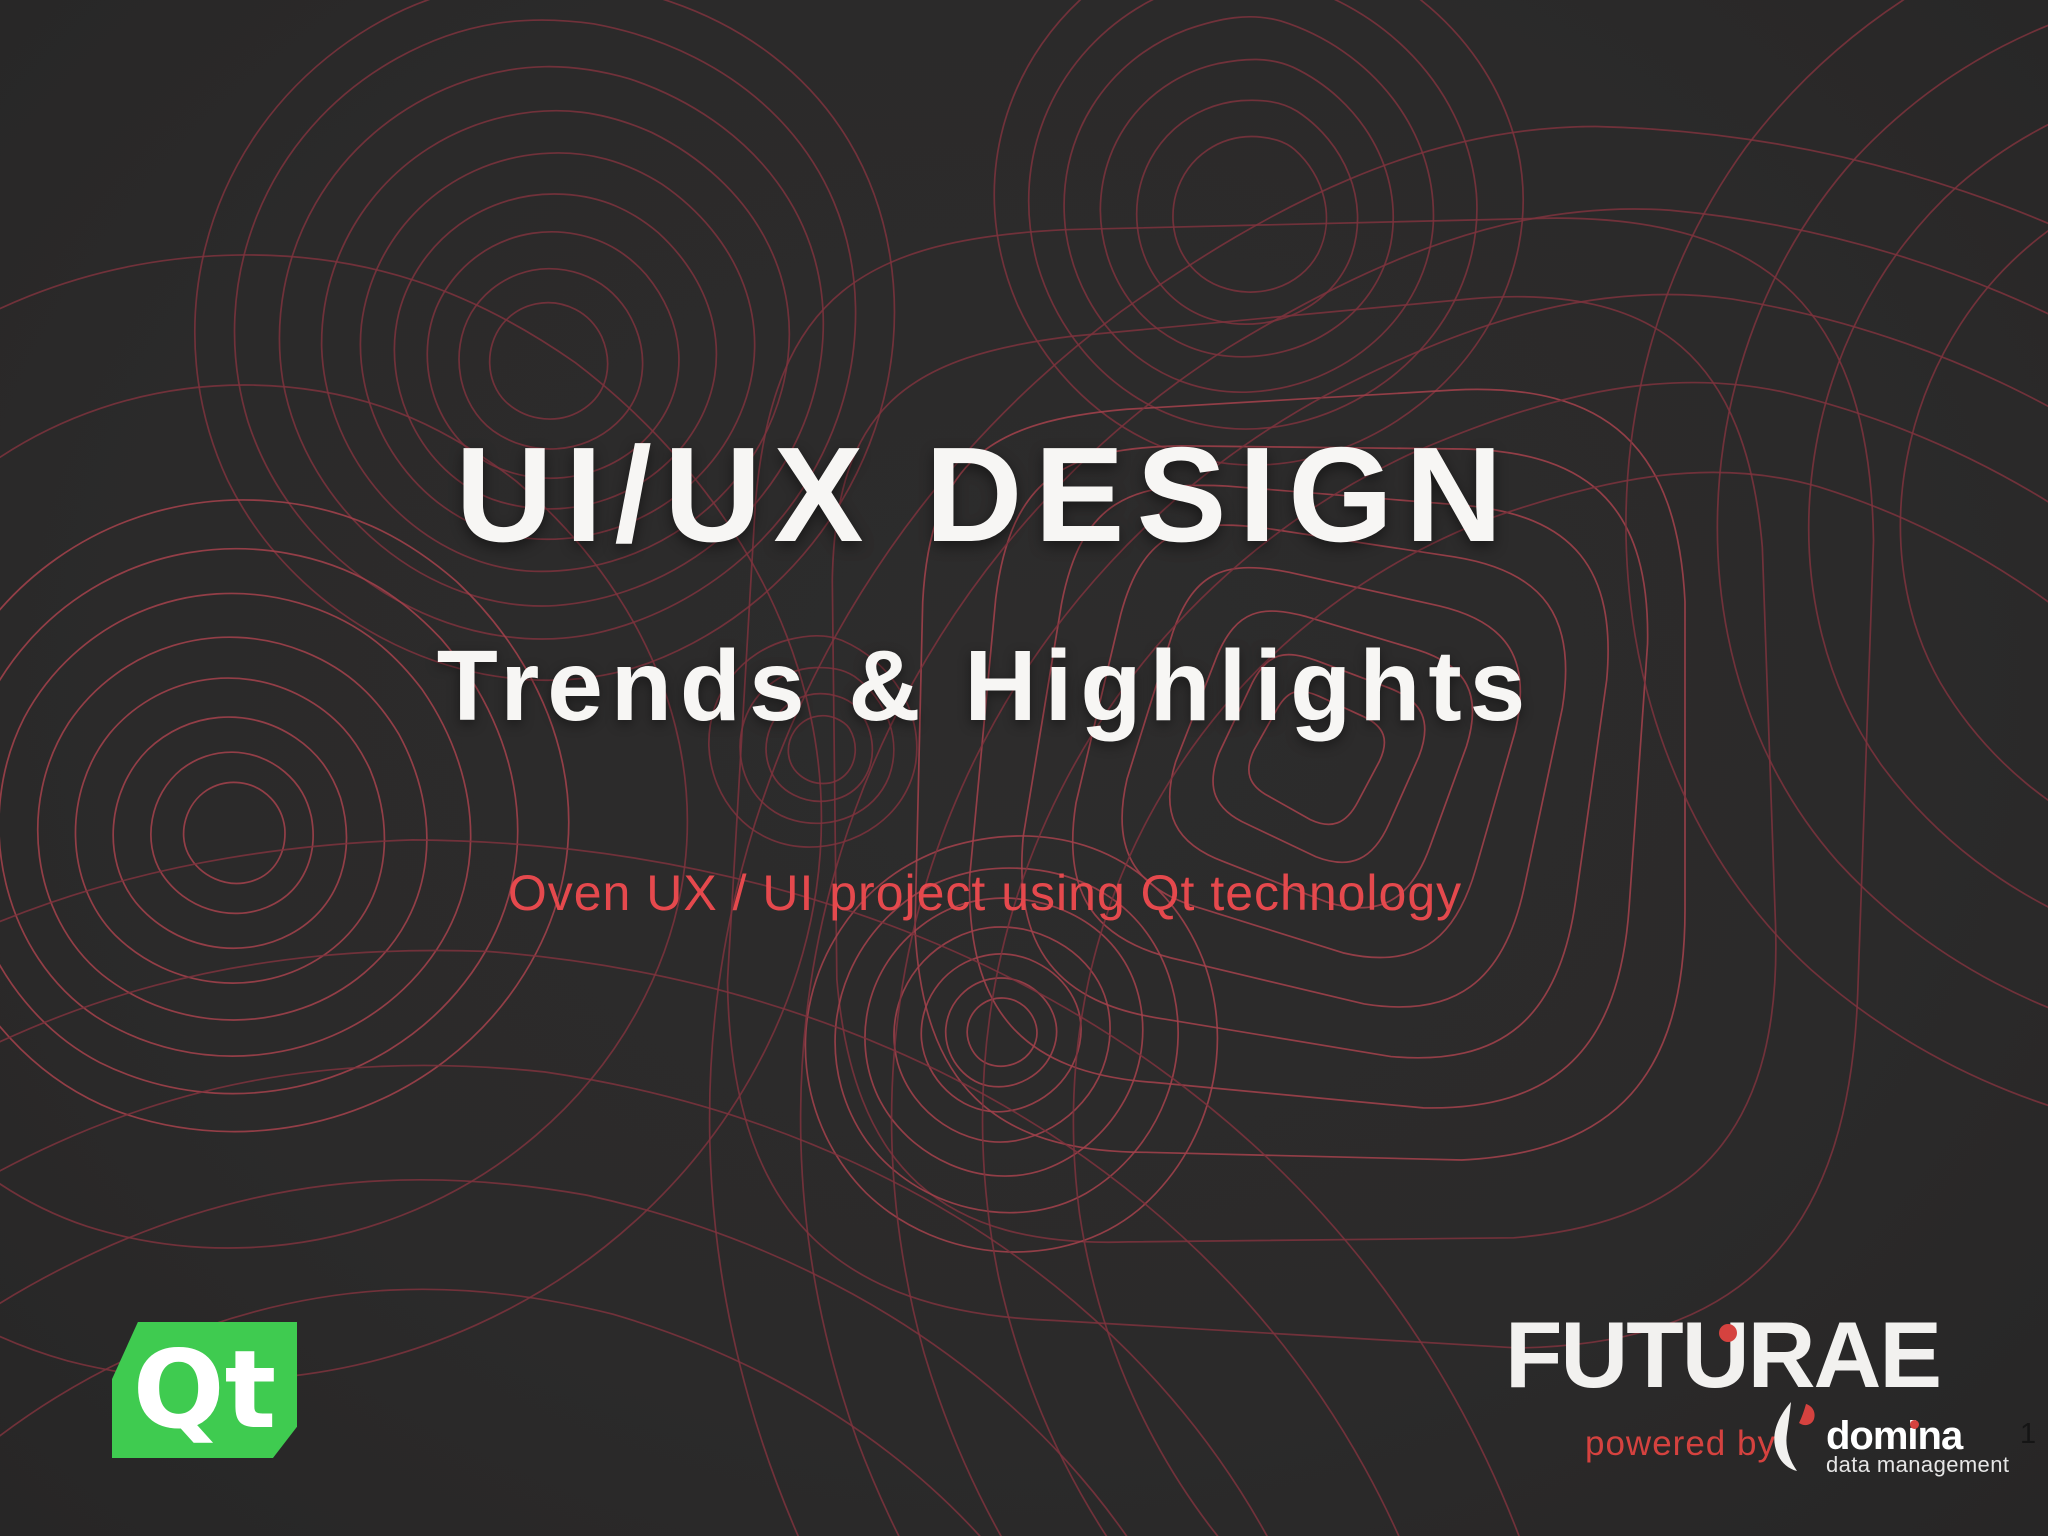 This screenshot has height=1536, width=2048. What do you see at coordinates (985, 893) in the screenshot?
I see `project-tagline: Oven UX / UI project using Qt technology` at bounding box center [985, 893].